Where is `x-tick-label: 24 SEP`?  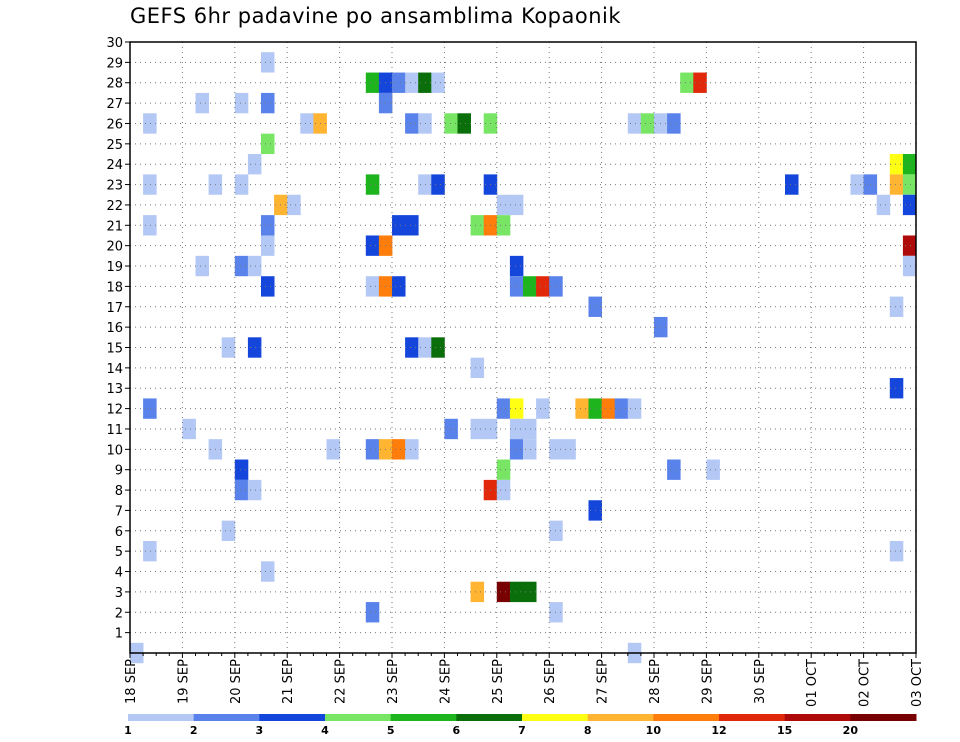
x-tick-label: 24 SEP is located at coordinates (445, 681).